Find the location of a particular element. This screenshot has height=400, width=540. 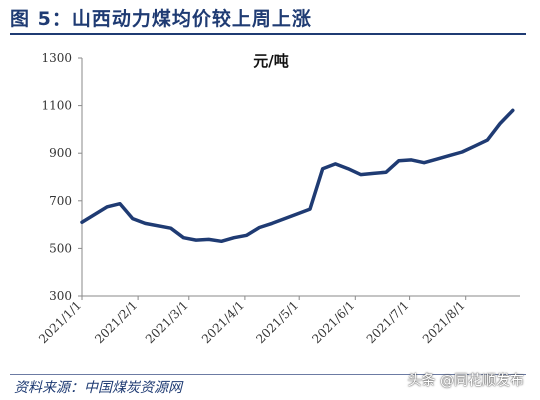

watermark: 头条 @同花顺发布 is located at coordinates (466, 380).